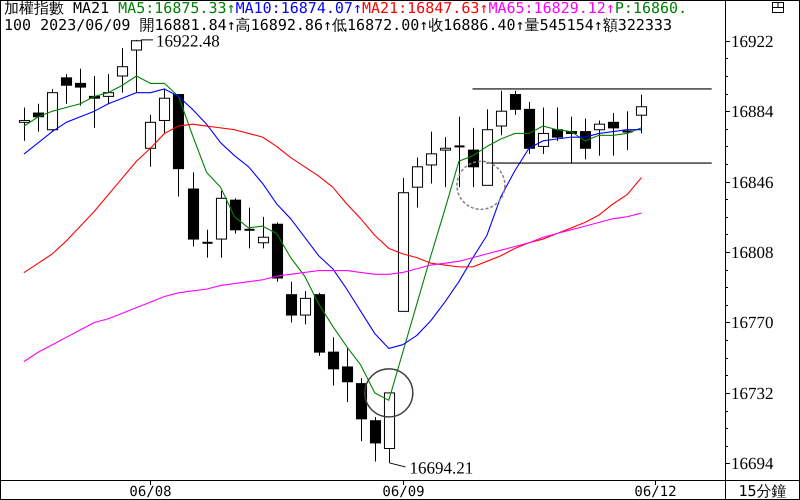 This screenshot has height=500, width=800. Describe the element at coordinates (57, 8) in the screenshot. I see `chart-title: 加權指數 MA21` at that location.